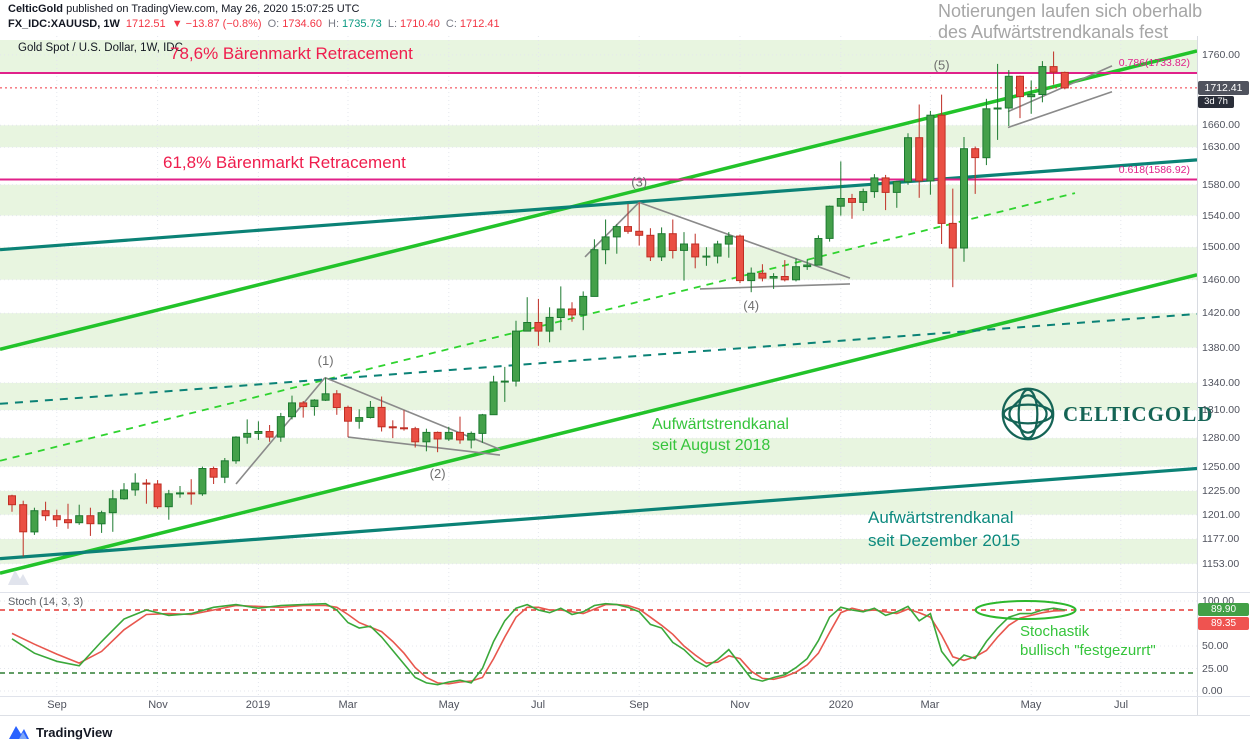 Image resolution: width=1250 pixels, height=748 pixels. What do you see at coordinates (1221, 438) in the screenshot?
I see `price-tick-label: 1280.00` at bounding box center [1221, 438].